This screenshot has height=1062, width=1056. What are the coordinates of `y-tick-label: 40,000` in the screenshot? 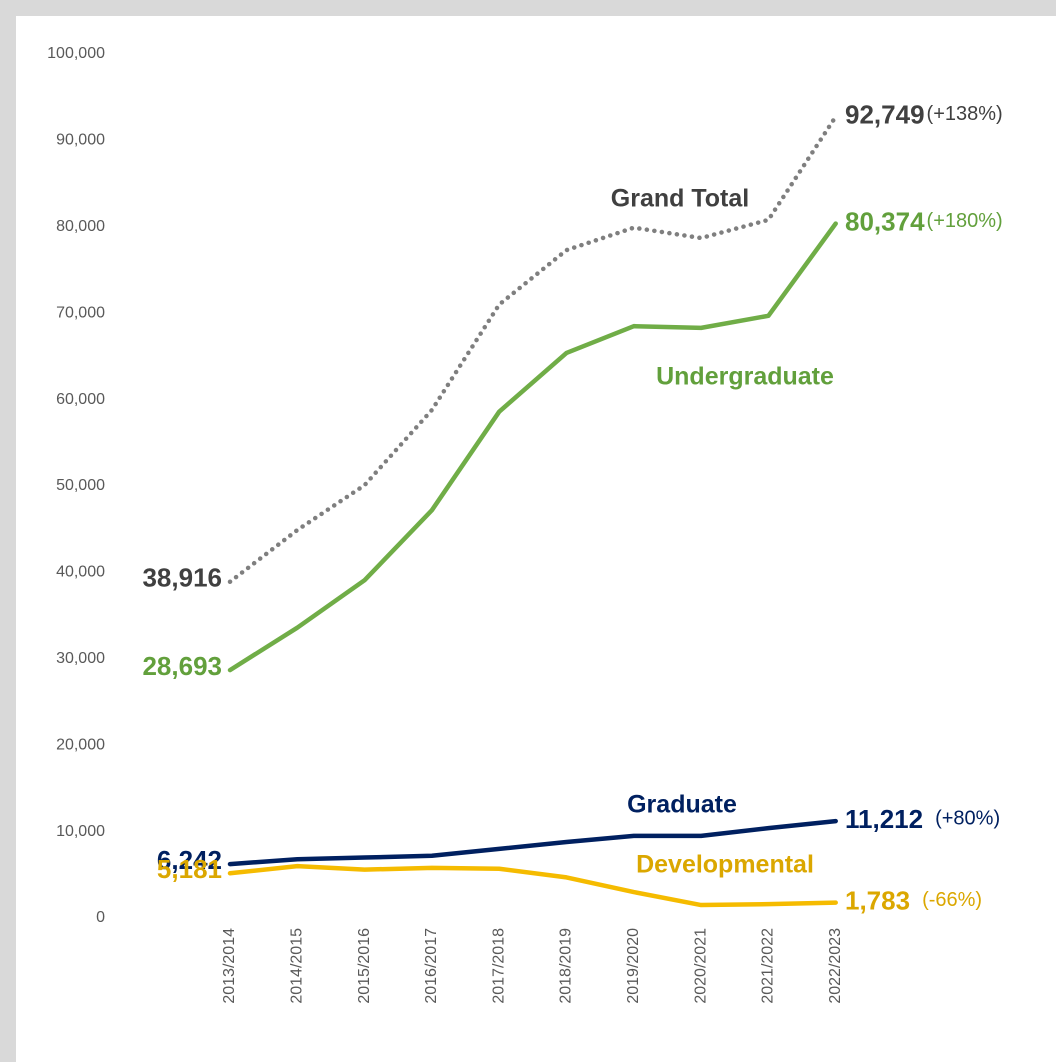 It's located at (80, 572).